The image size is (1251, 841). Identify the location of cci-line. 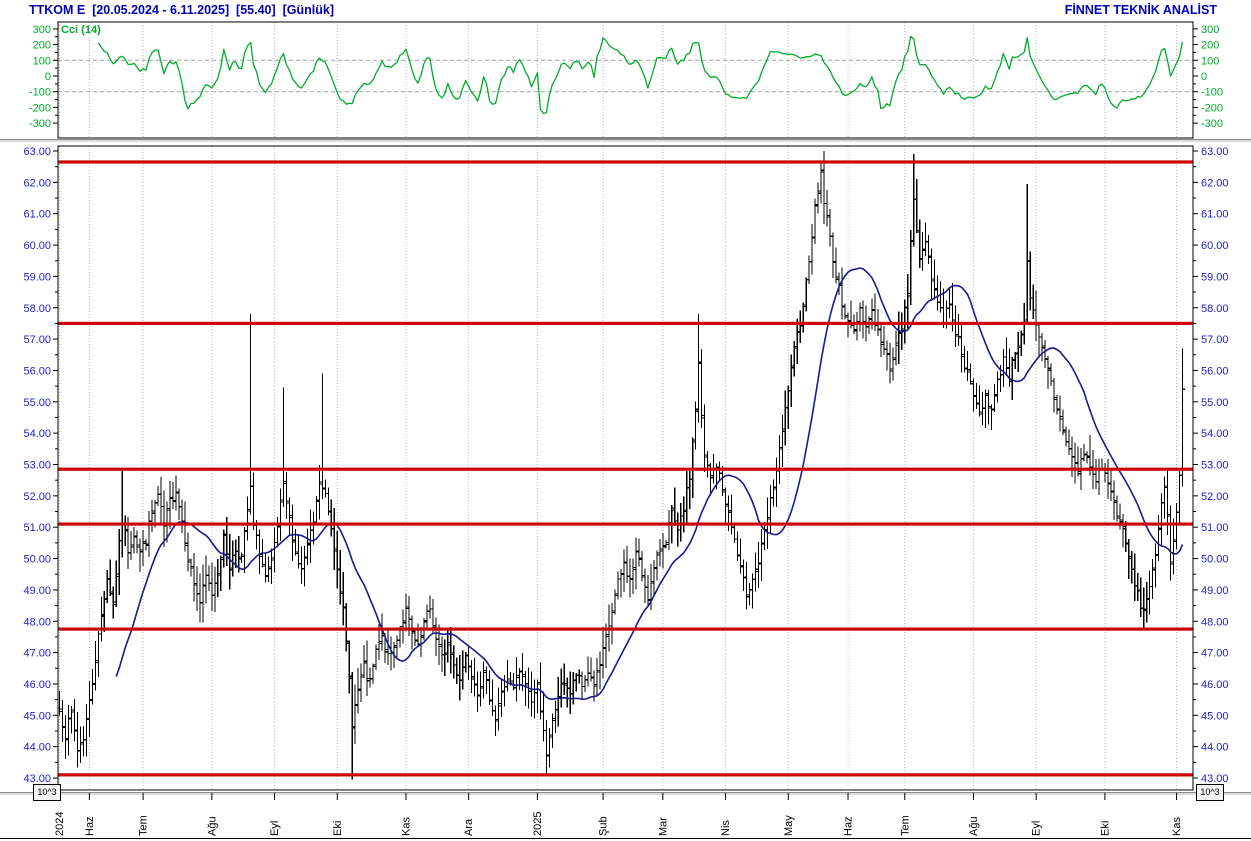
(640, 75).